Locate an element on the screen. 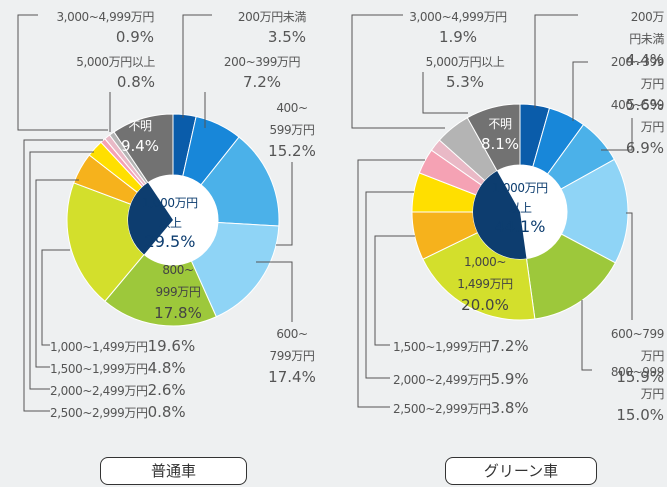  value-label: 4.4% is located at coordinates (644, 59).